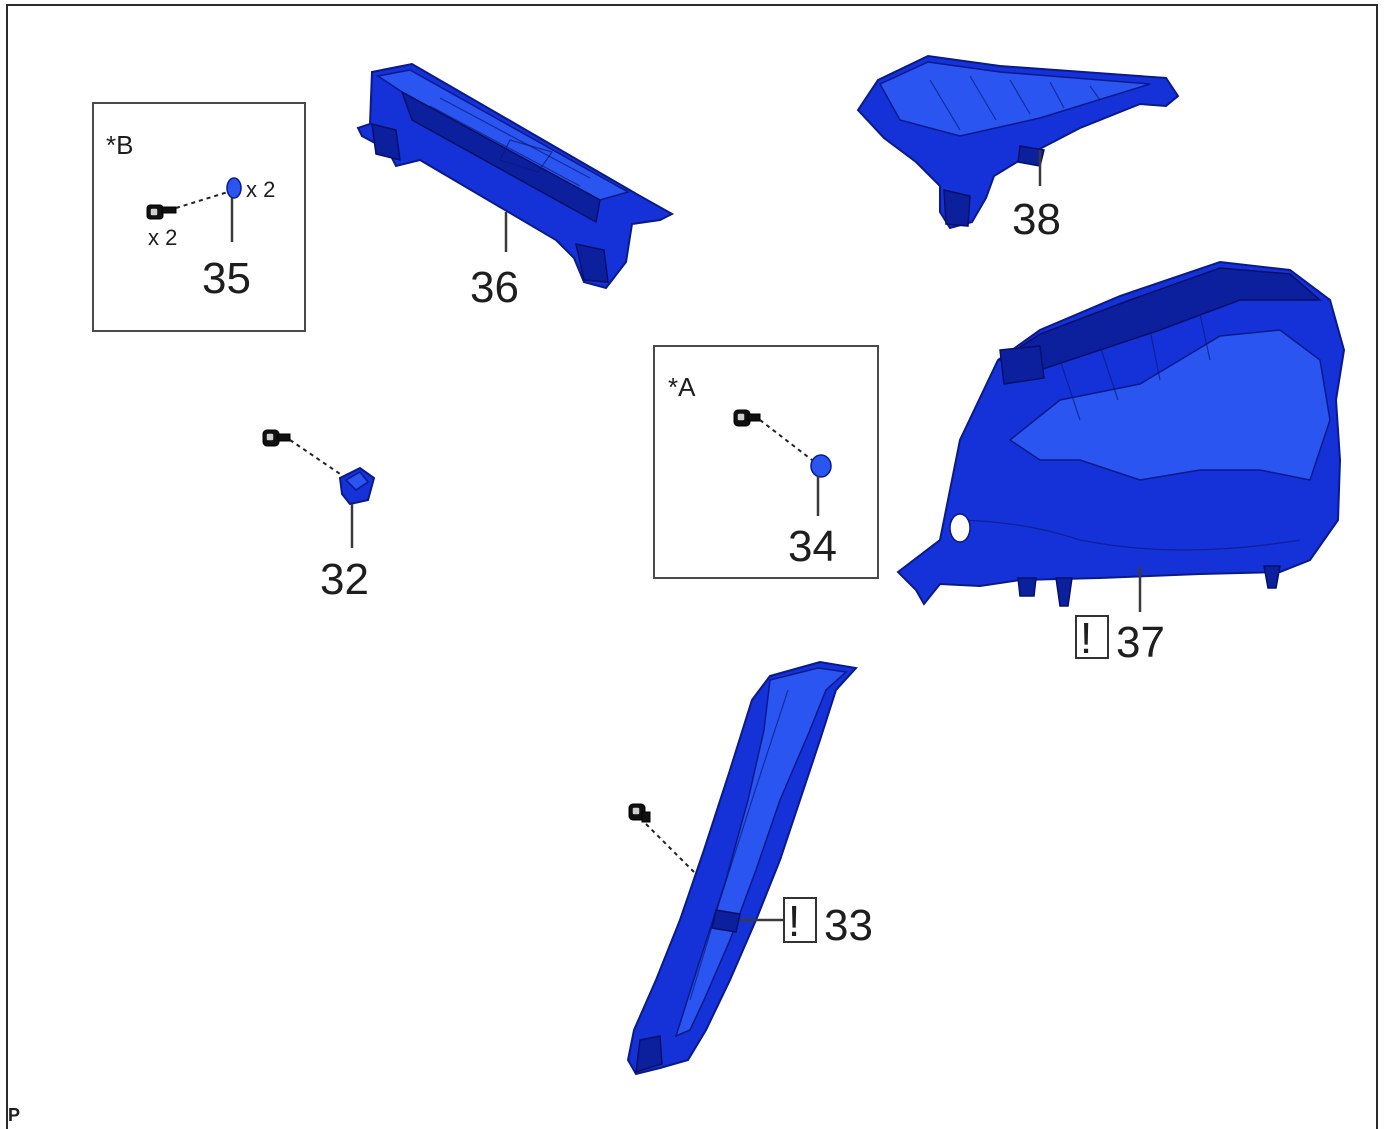 The width and height of the screenshot is (1387, 1129). I want to click on inset-b-border, so click(199, 217).